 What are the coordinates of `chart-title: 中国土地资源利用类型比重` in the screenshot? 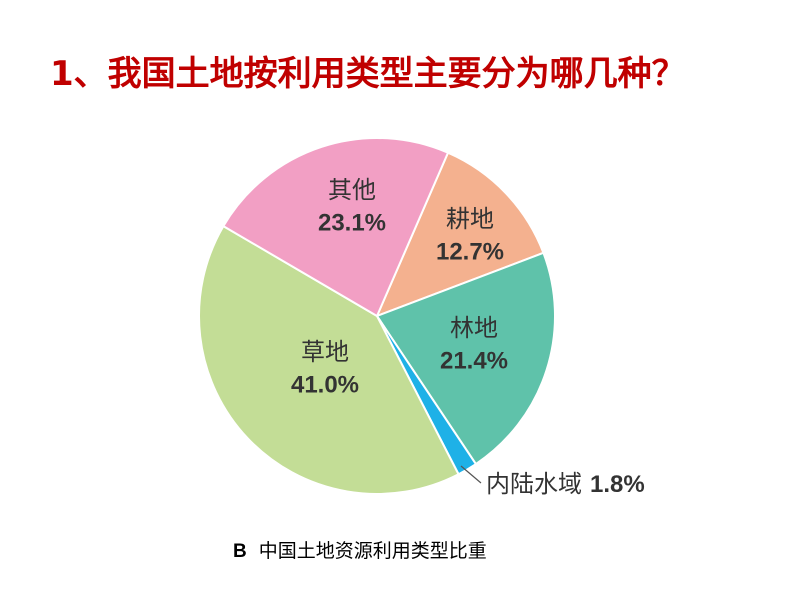 It's located at (372, 551).